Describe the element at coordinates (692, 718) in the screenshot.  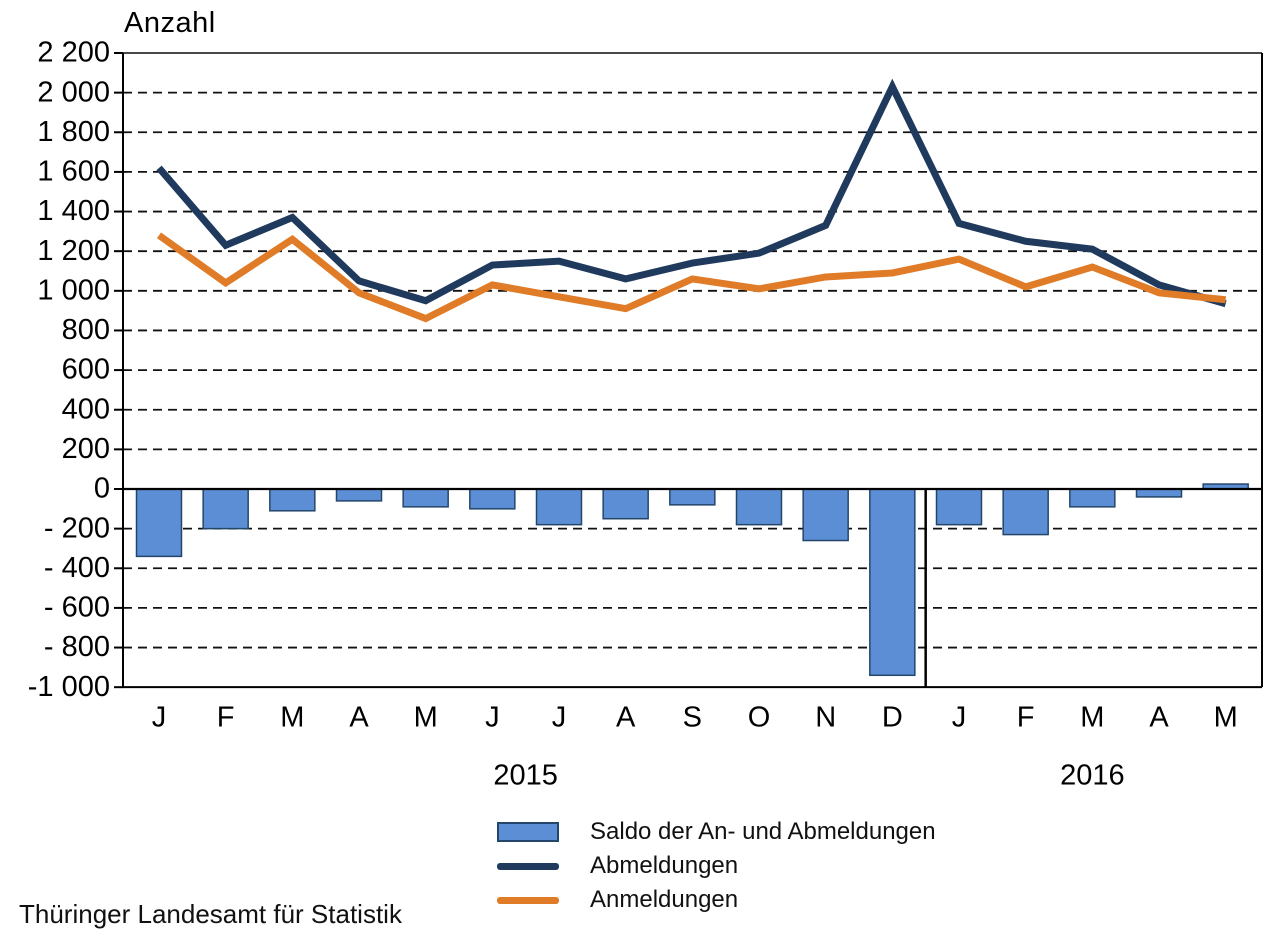
I see `month-label-S-8: S` at that location.